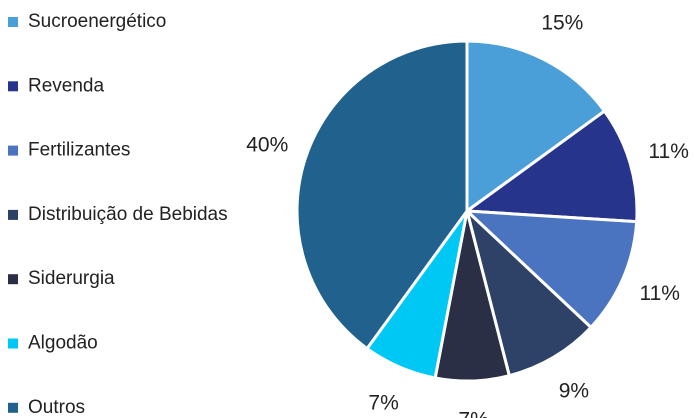 The image size is (694, 418). What do you see at coordinates (562, 22) in the screenshot?
I see `data-label: 15%` at bounding box center [562, 22].